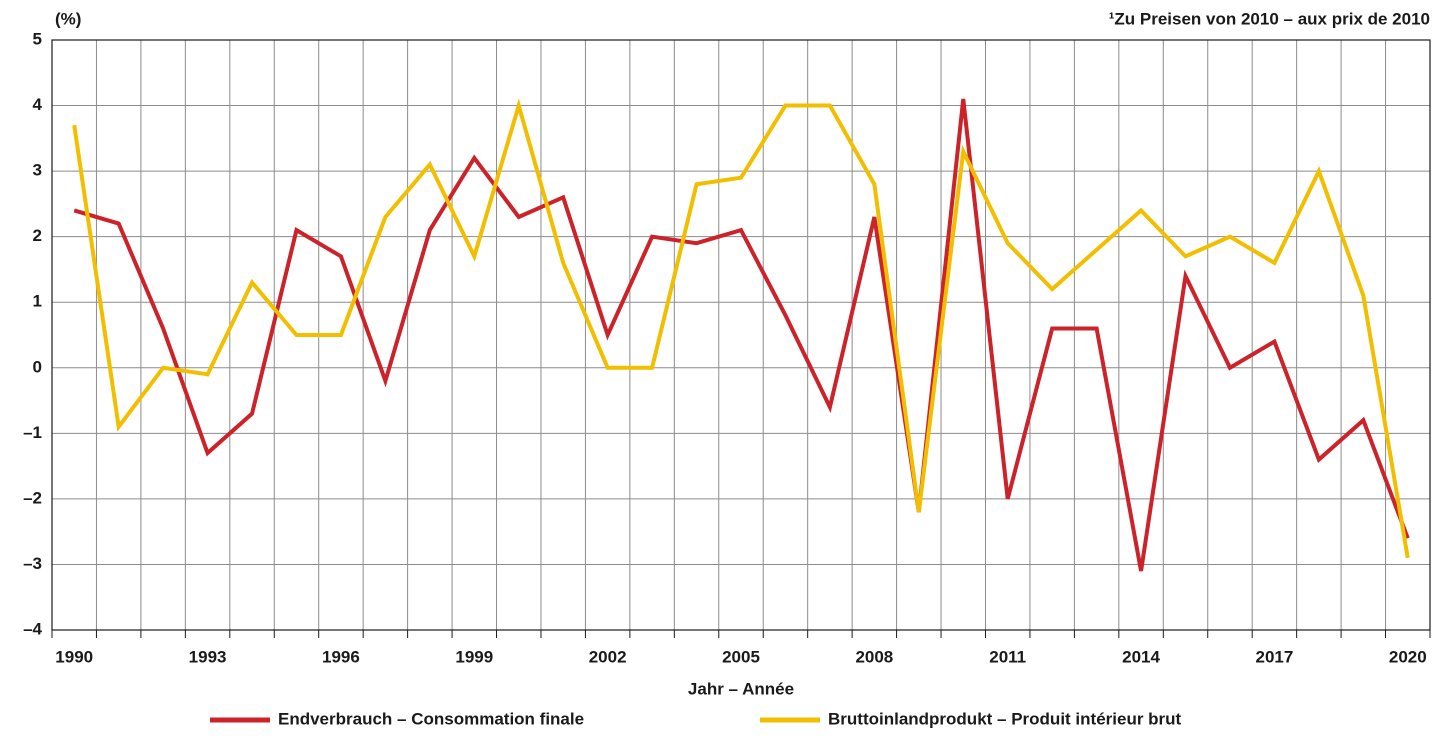 The height and width of the screenshot is (745, 1449). What do you see at coordinates (38, 104) in the screenshot?
I see `y-tick-label: 4` at bounding box center [38, 104].